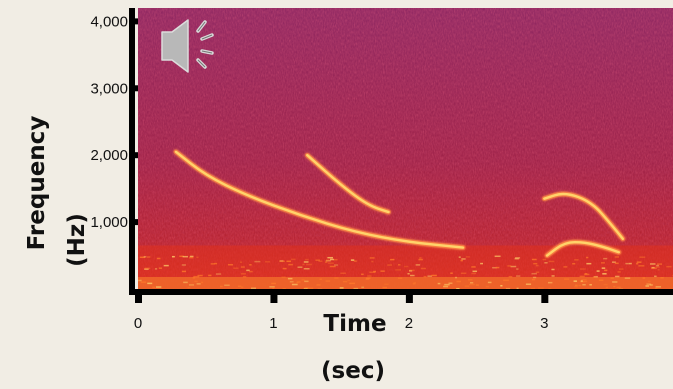 The image size is (673, 389). I want to click on x-tick-mark, so click(545, 297).